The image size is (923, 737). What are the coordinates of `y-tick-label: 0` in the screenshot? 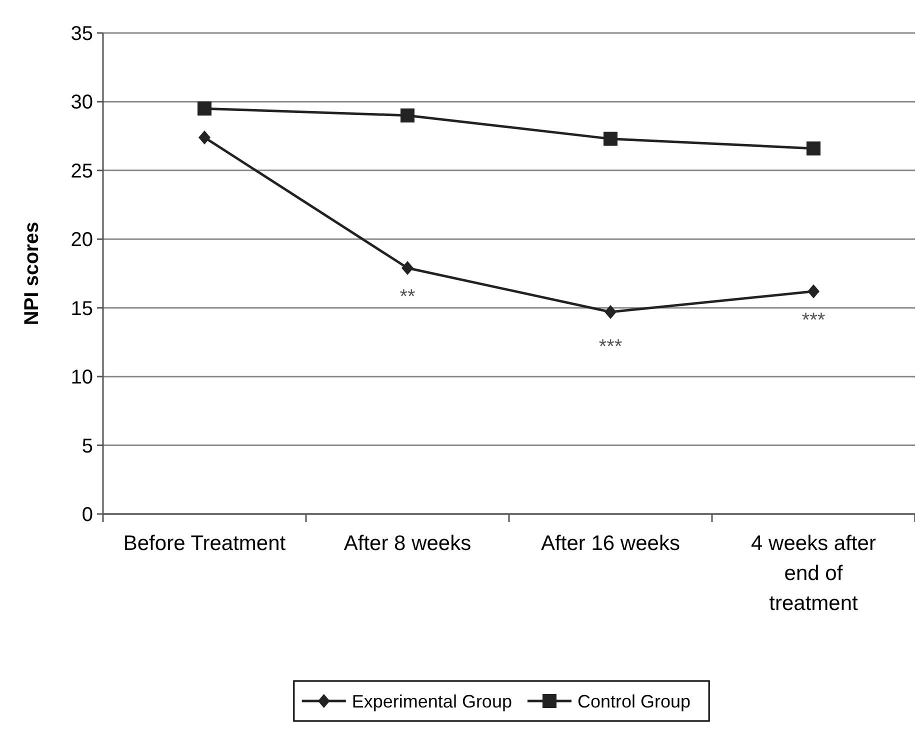 It's located at (87, 515).